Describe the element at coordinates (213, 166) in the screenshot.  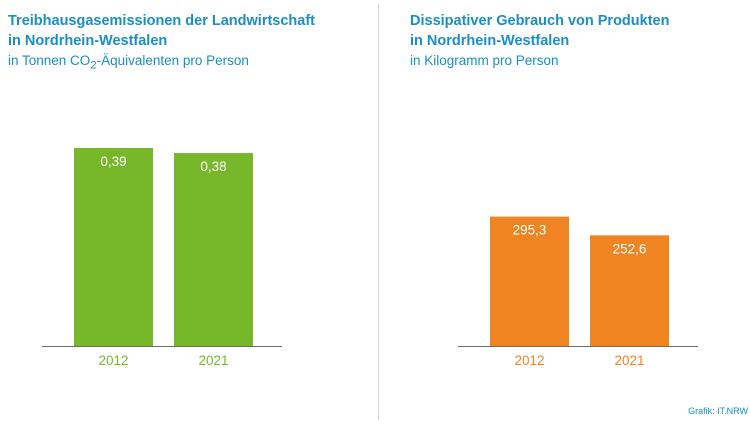
I see `data-label-2021: 0,38` at that location.